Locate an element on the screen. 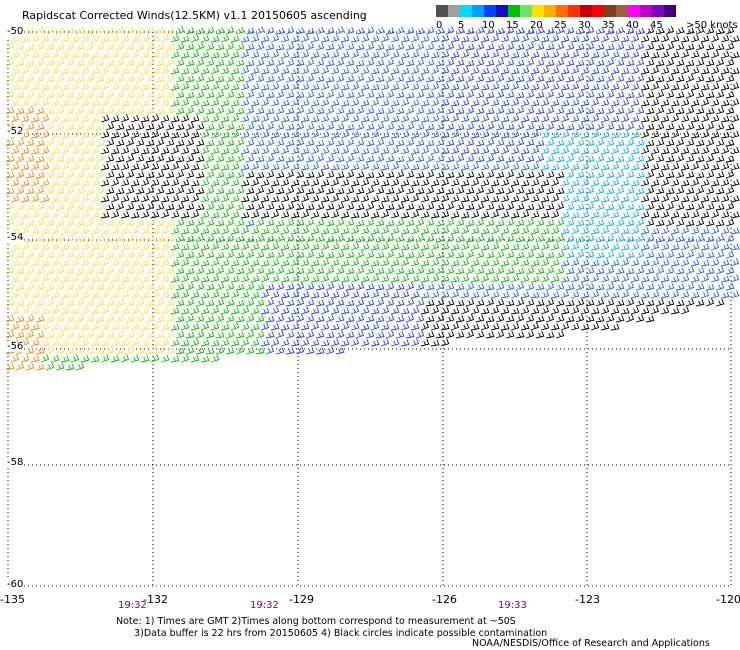  legend-label: 20 is located at coordinates (536, 25).